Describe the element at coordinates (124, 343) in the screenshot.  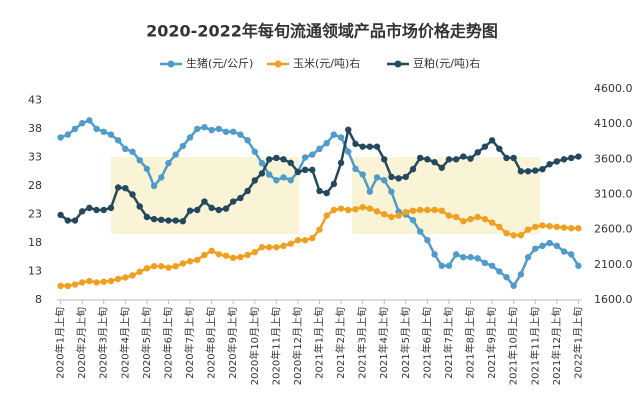
I see `x-tick-label: 2020年4月上旬` at that location.